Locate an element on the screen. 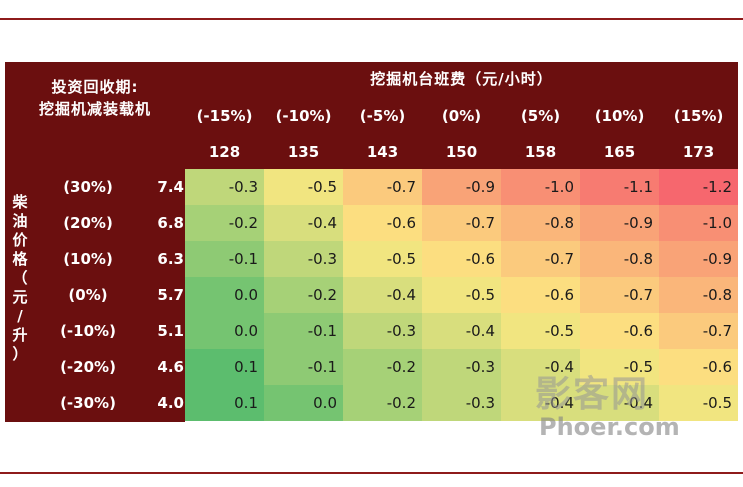 This screenshot has height=487, width=743. top-rule is located at coordinates (371, 19).